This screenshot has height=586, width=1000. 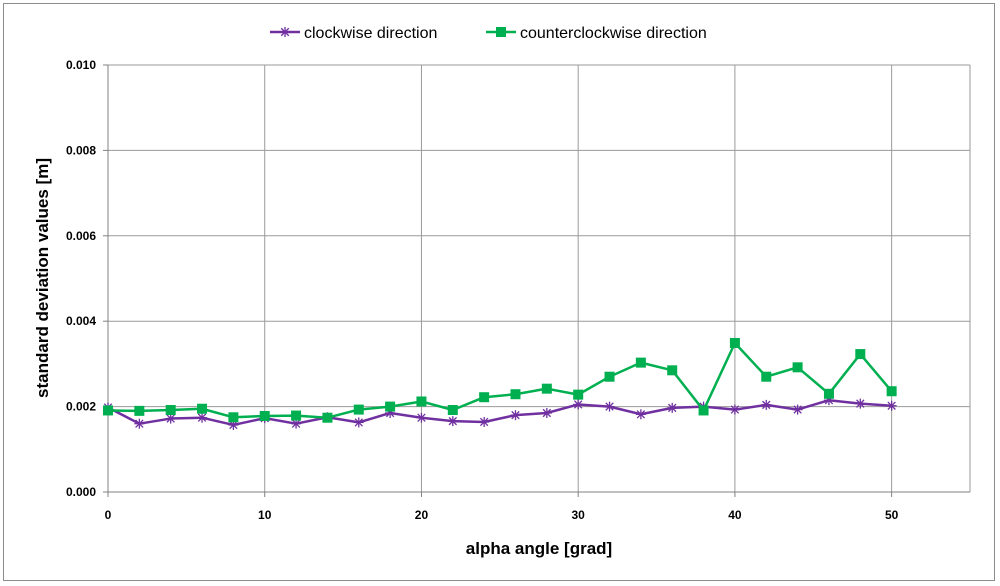 What do you see at coordinates (579, 515) in the screenshot?
I see `x-tick-label: 30` at bounding box center [579, 515].